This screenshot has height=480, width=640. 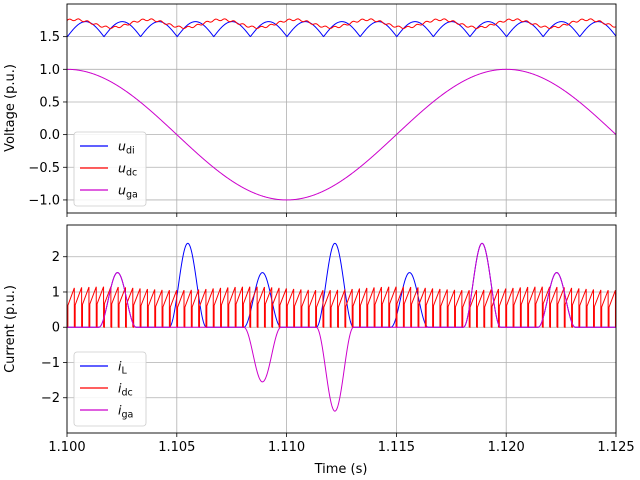 What do you see at coordinates (396, 447) in the screenshot?
I see `x-tick-label: 1.115` at bounding box center [396, 447].